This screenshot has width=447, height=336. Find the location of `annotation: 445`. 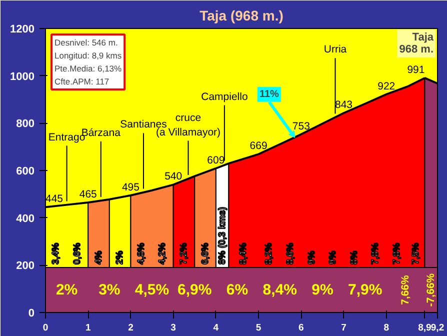

annotation: 445 is located at coordinates (55, 199).